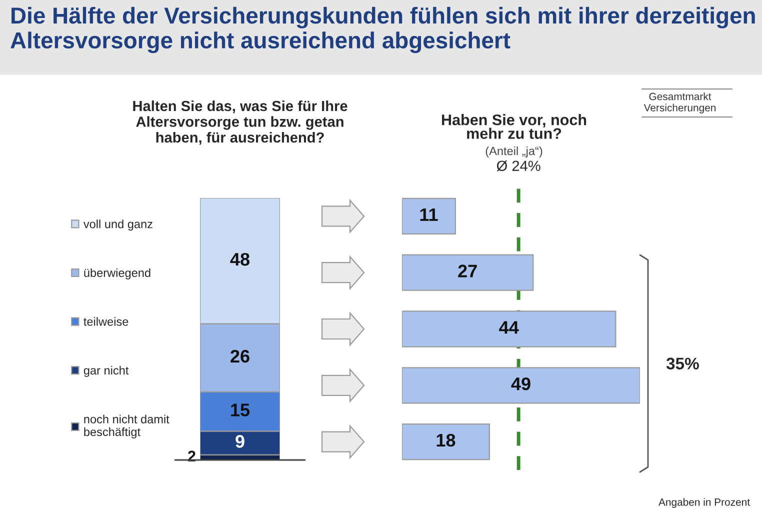  I want to click on legend-label: gar nicht, so click(106, 371).